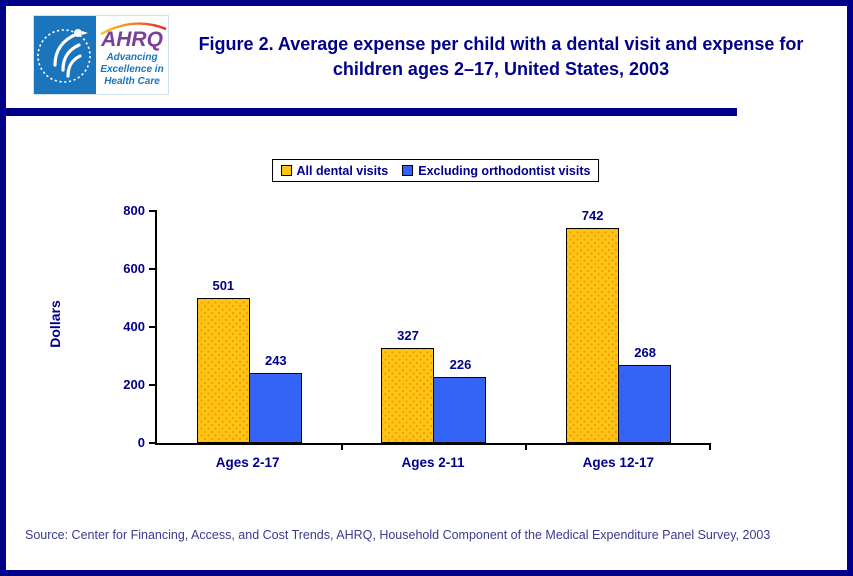  What do you see at coordinates (132, 81) in the screenshot?
I see `tagline-line-3: Health Care` at bounding box center [132, 81].